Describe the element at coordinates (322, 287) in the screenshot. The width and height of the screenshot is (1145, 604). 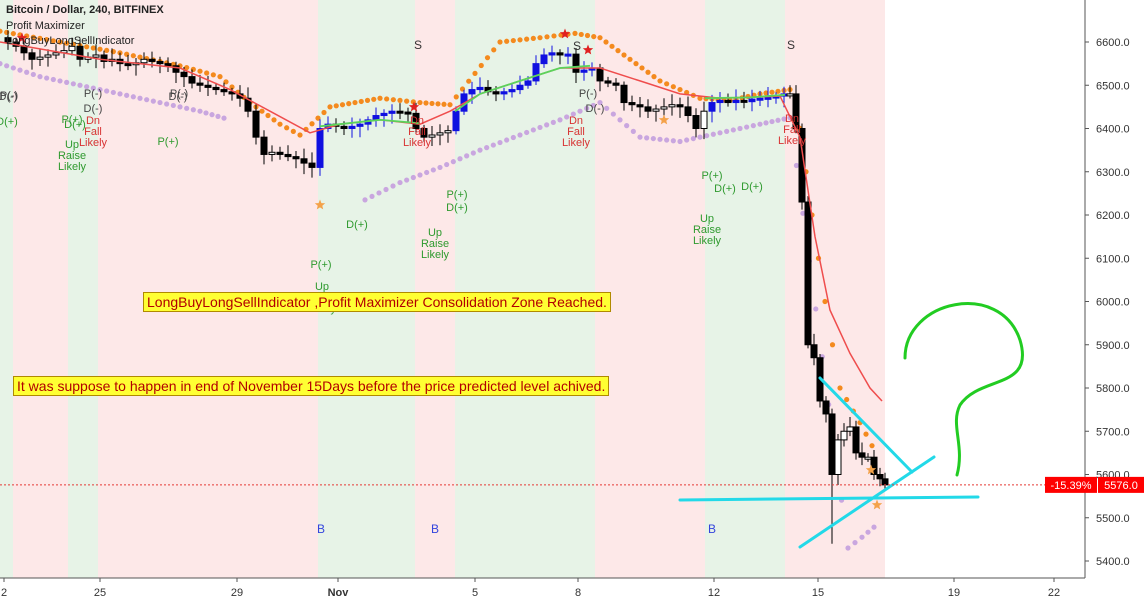
I see `up-raise-likely-label: Up` at that location.